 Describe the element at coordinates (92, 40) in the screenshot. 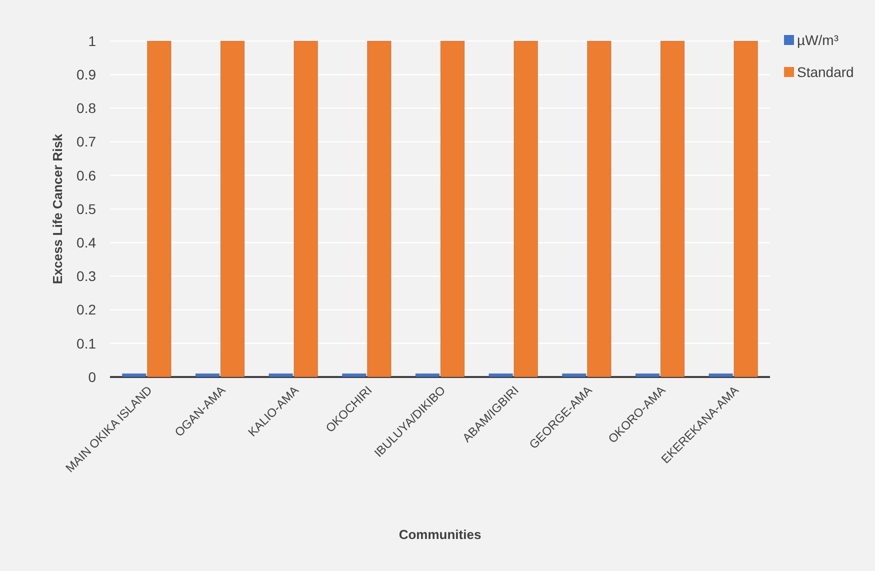

I see `y-tick-label: 1` at that location.